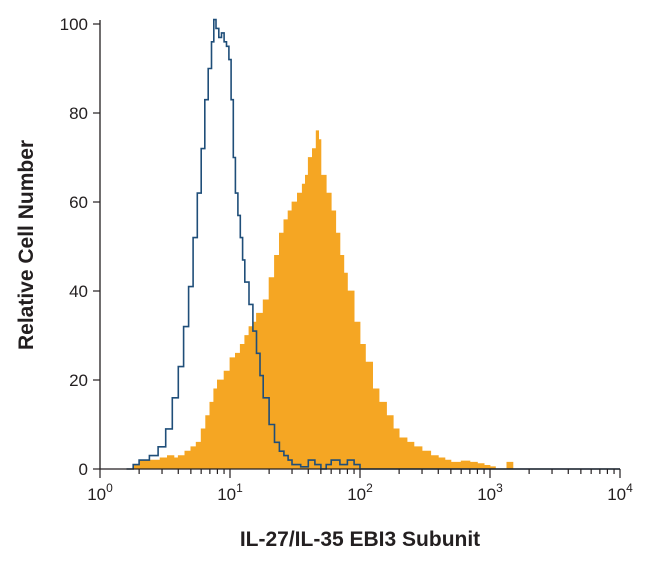 The width and height of the screenshot is (650, 561). Describe the element at coordinates (83, 469) in the screenshot. I see `y-tick-label: 0` at that location.